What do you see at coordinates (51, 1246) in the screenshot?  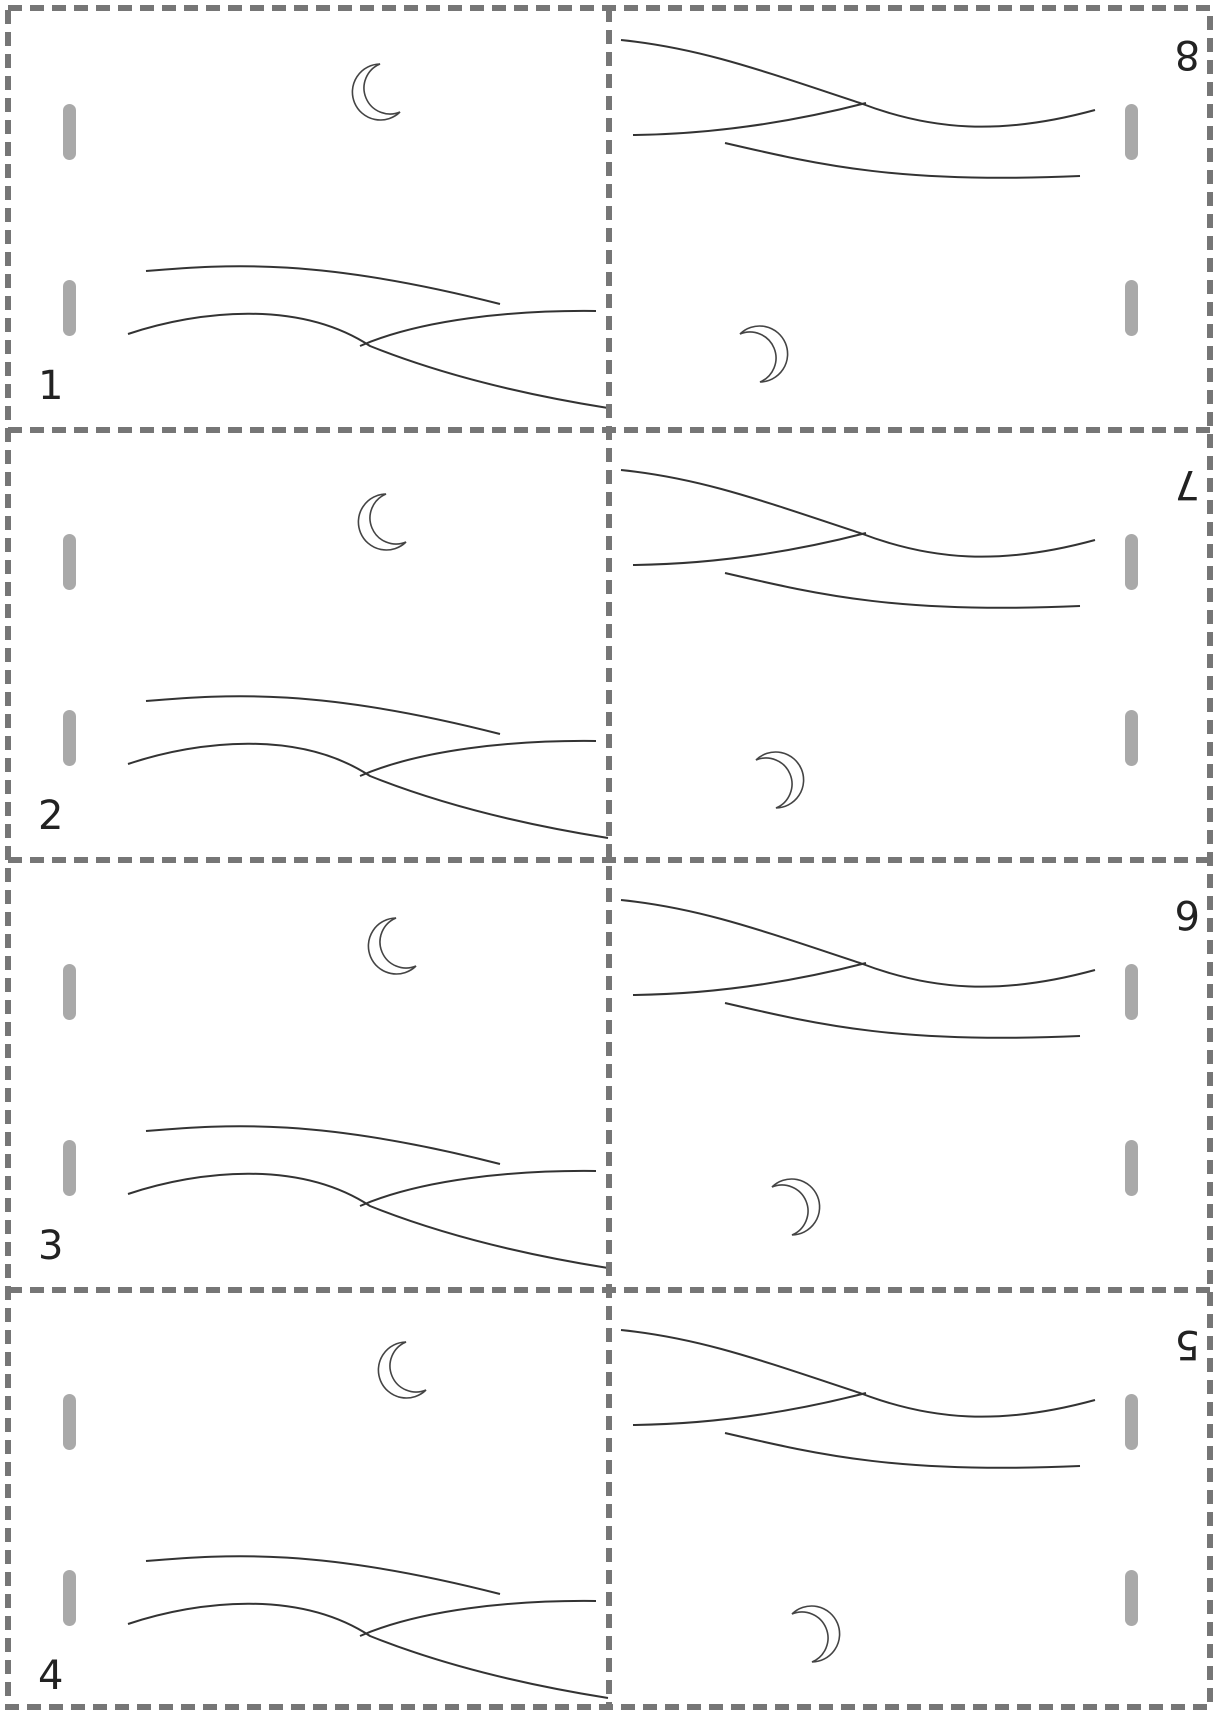 I see `page-number-3: 3` at bounding box center [51, 1246].